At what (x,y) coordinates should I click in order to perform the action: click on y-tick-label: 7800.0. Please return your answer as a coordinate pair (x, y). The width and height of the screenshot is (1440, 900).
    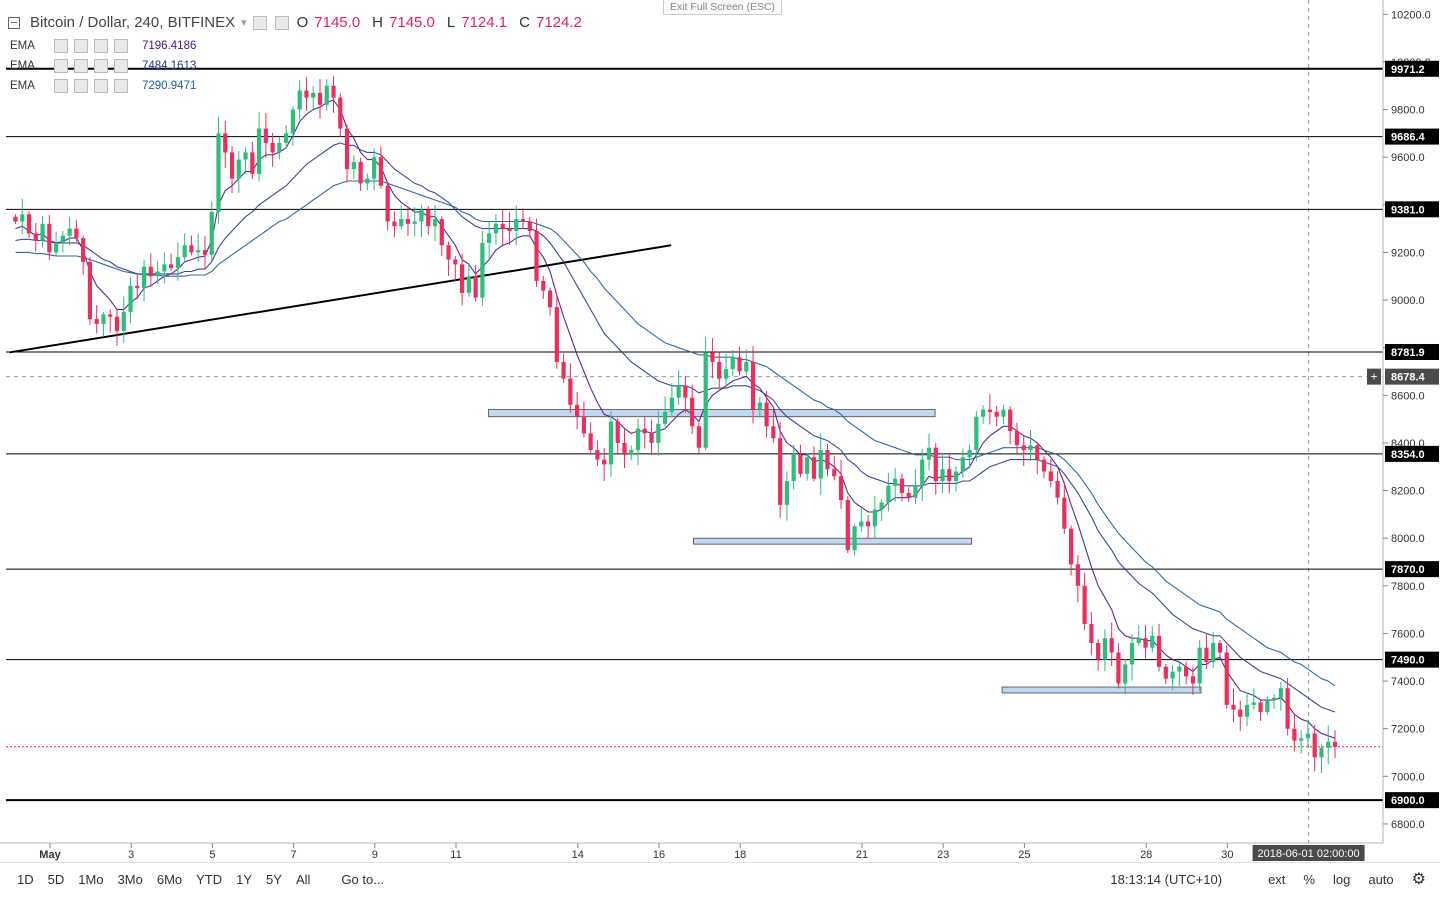
    Looking at the image, I should click on (1408, 587).